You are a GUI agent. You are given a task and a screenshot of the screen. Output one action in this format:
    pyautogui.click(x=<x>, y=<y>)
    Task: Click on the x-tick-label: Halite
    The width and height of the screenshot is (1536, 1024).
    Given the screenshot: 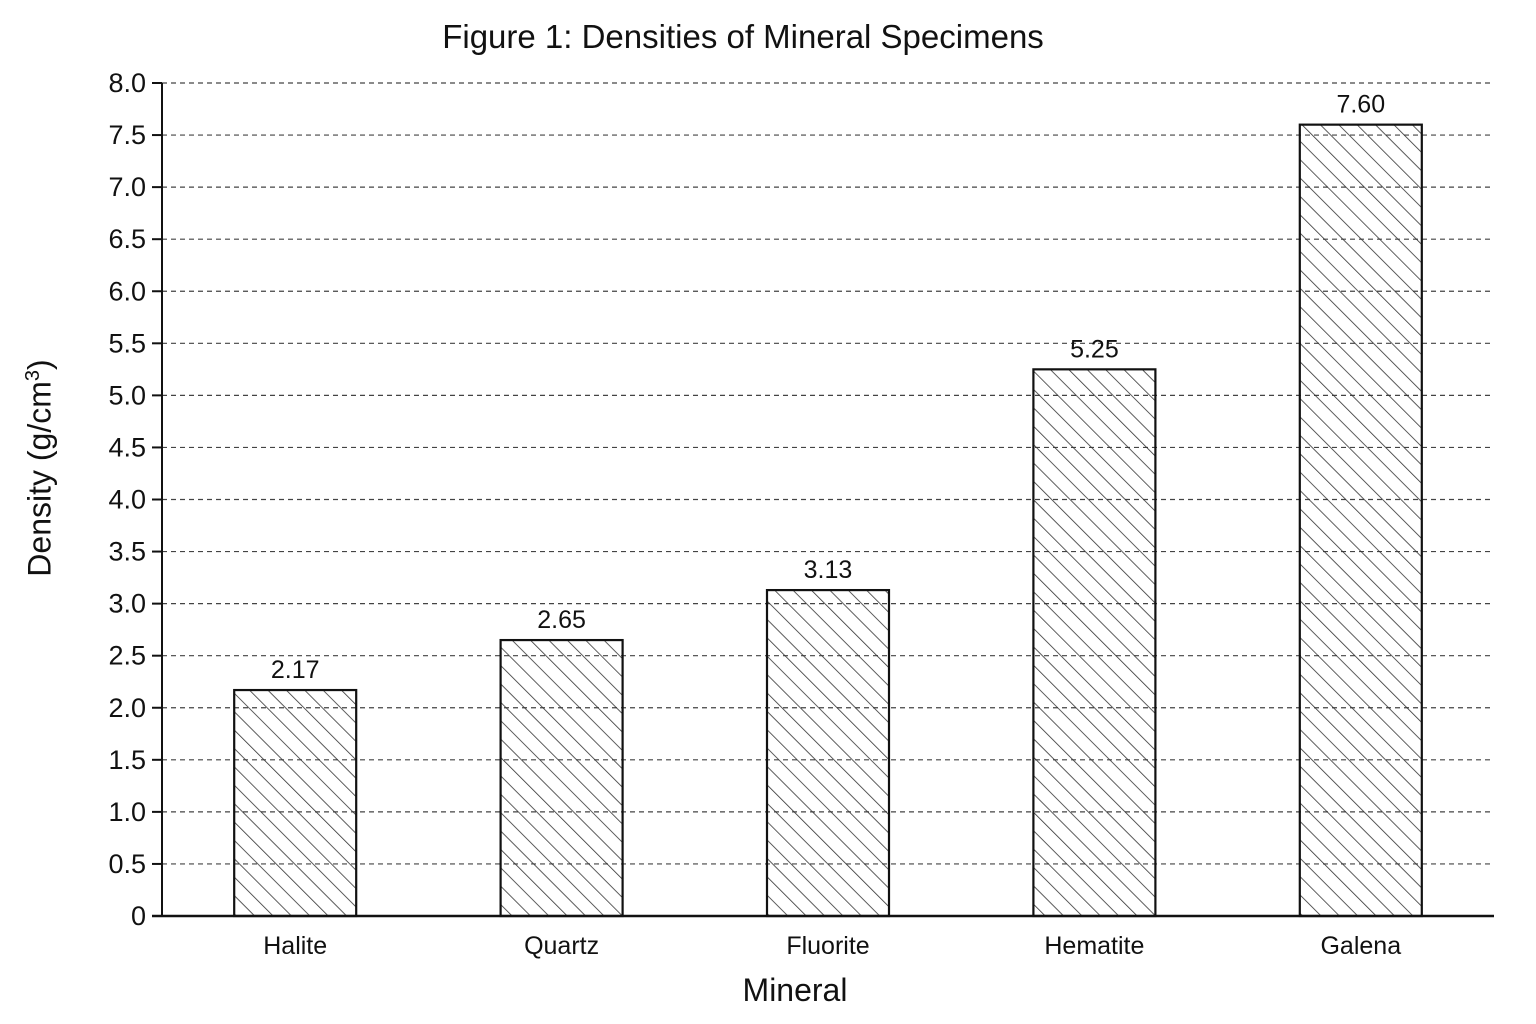 What is the action you would take?
    pyautogui.click(x=295, y=946)
    